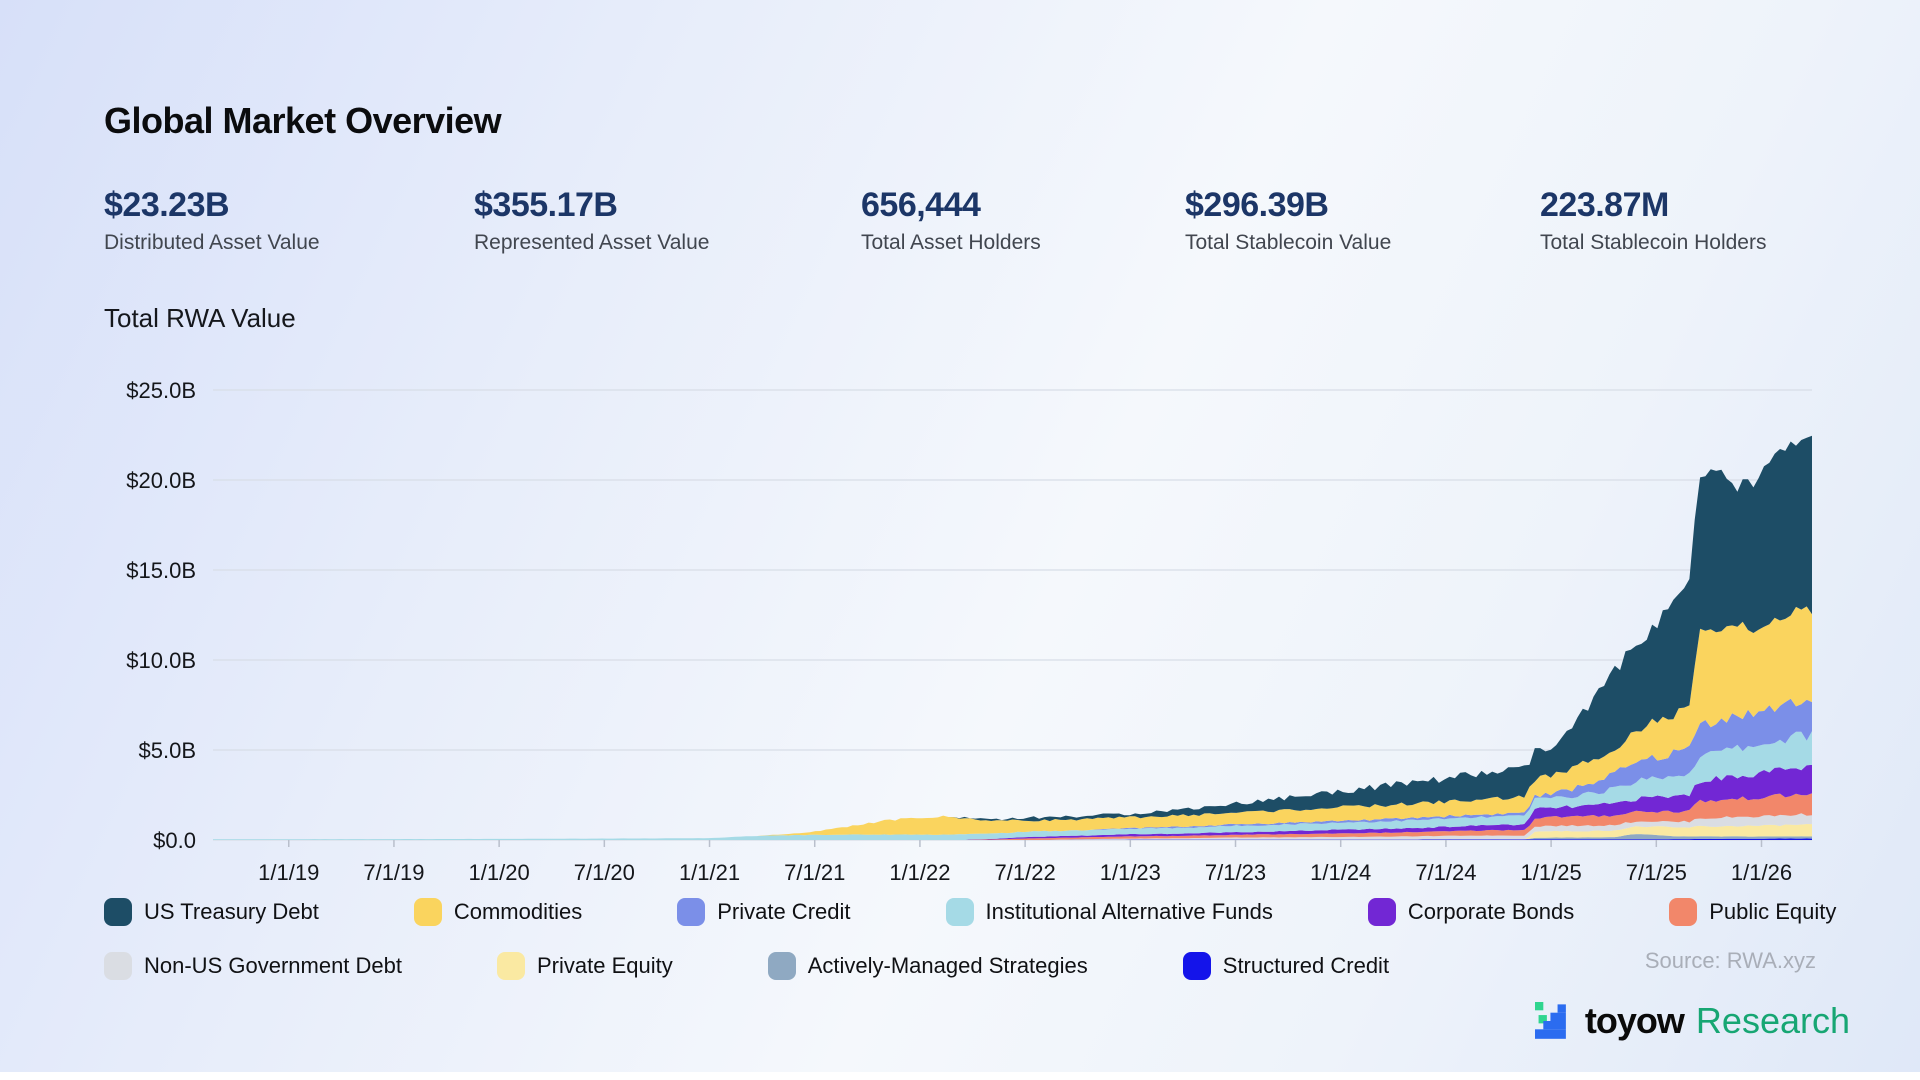 The width and height of the screenshot is (1920, 1080). I want to click on stat-value: $296.39B, so click(1257, 205).